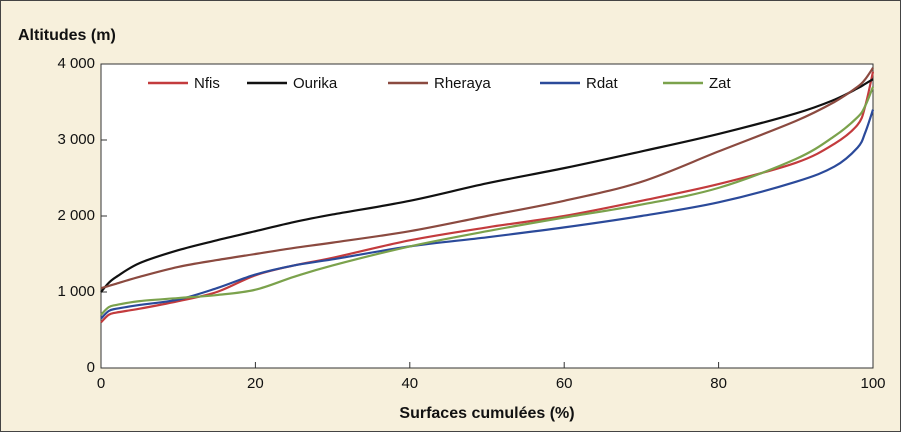  I want to click on legend-label: Rdat, so click(602, 83).